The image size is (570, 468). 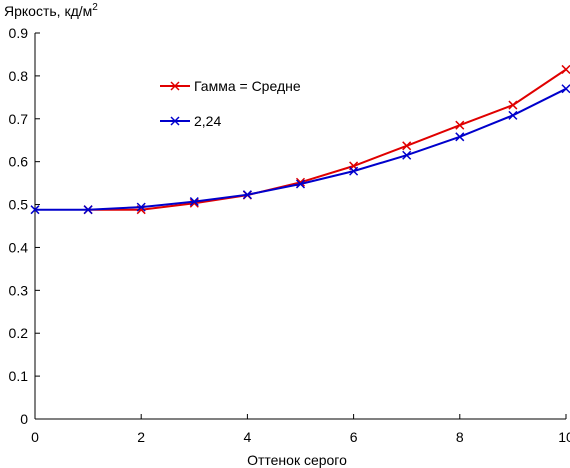 What do you see at coordinates (19, 205) in the screenshot?
I see `y-tick-label: 0.5` at bounding box center [19, 205].